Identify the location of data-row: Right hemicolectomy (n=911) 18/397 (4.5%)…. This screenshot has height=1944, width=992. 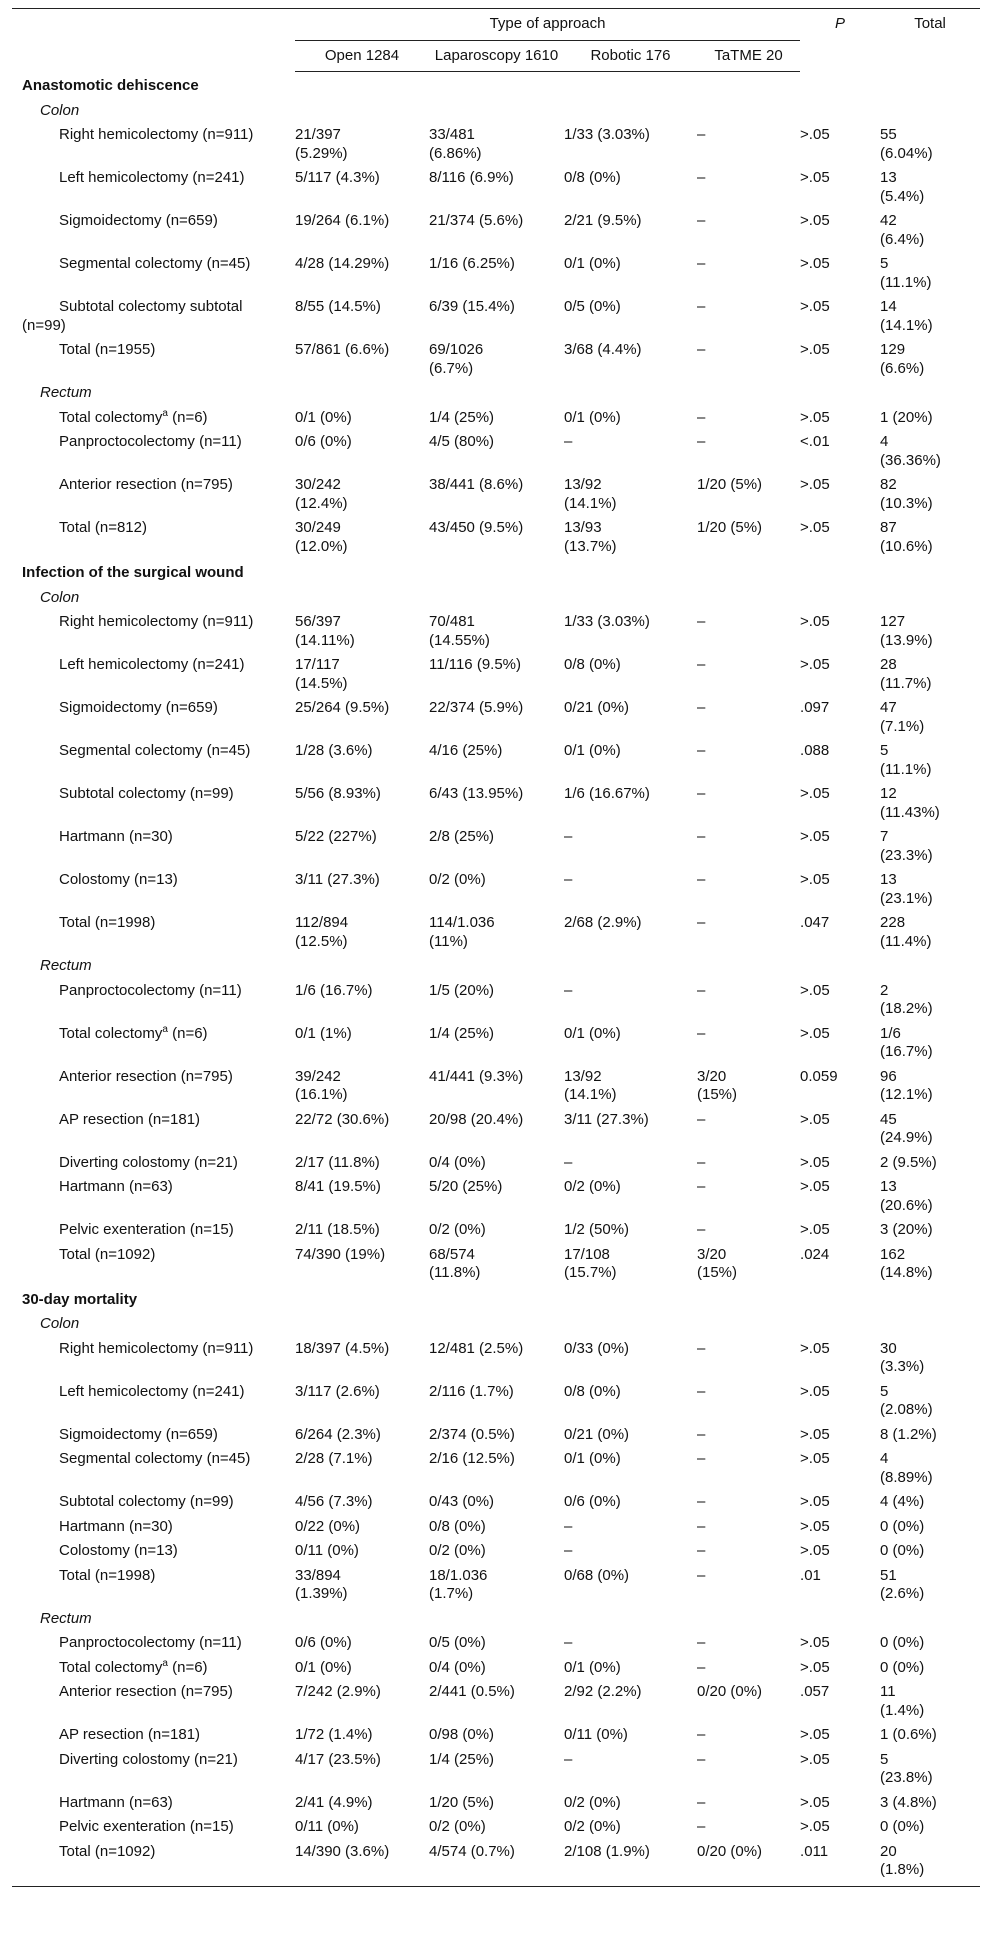
(496, 1358).